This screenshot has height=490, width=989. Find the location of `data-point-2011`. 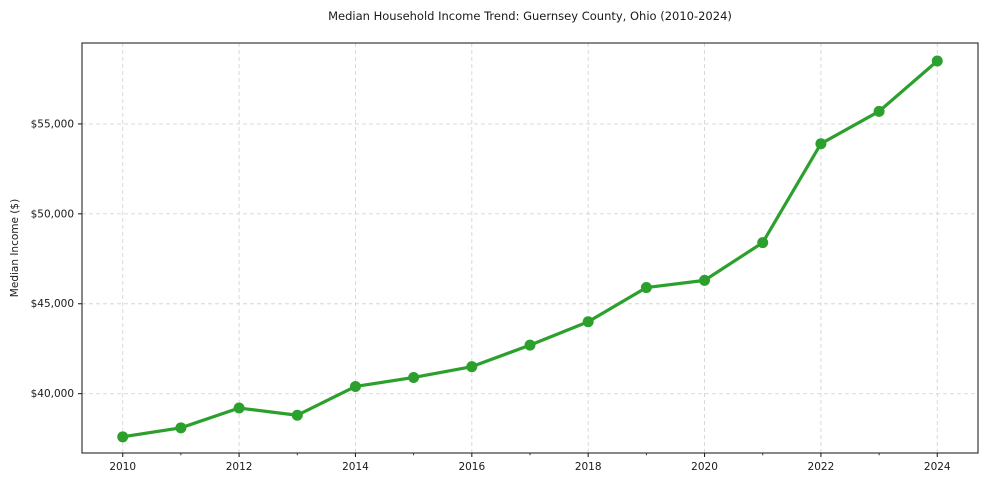

data-point-2011 is located at coordinates (181, 428).